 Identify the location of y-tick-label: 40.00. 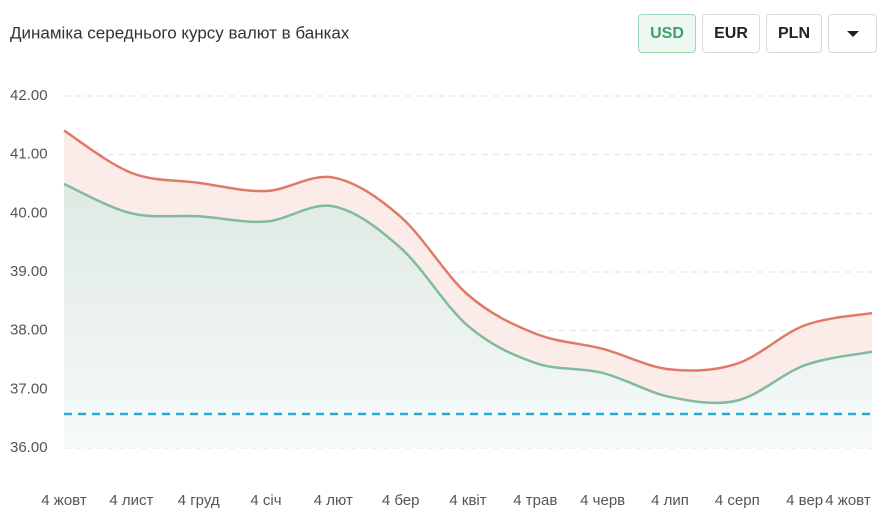
(29, 212).